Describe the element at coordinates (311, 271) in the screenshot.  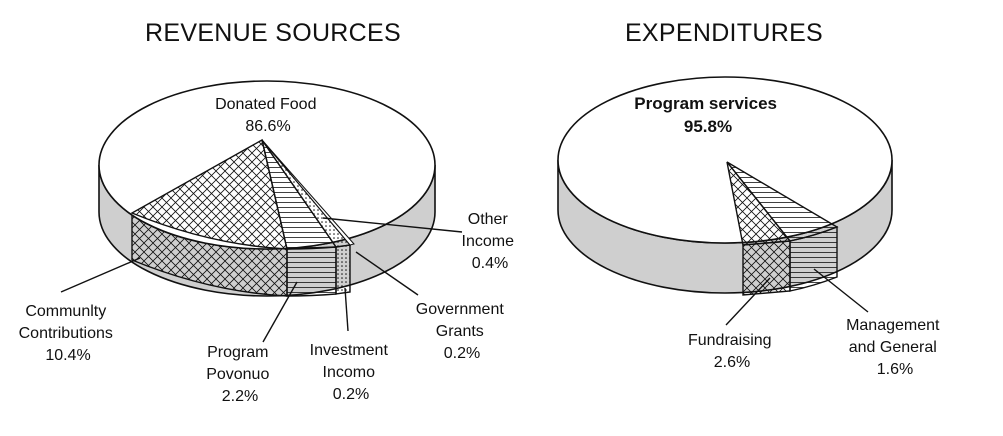
I see `slice-side-program-revenue` at that location.